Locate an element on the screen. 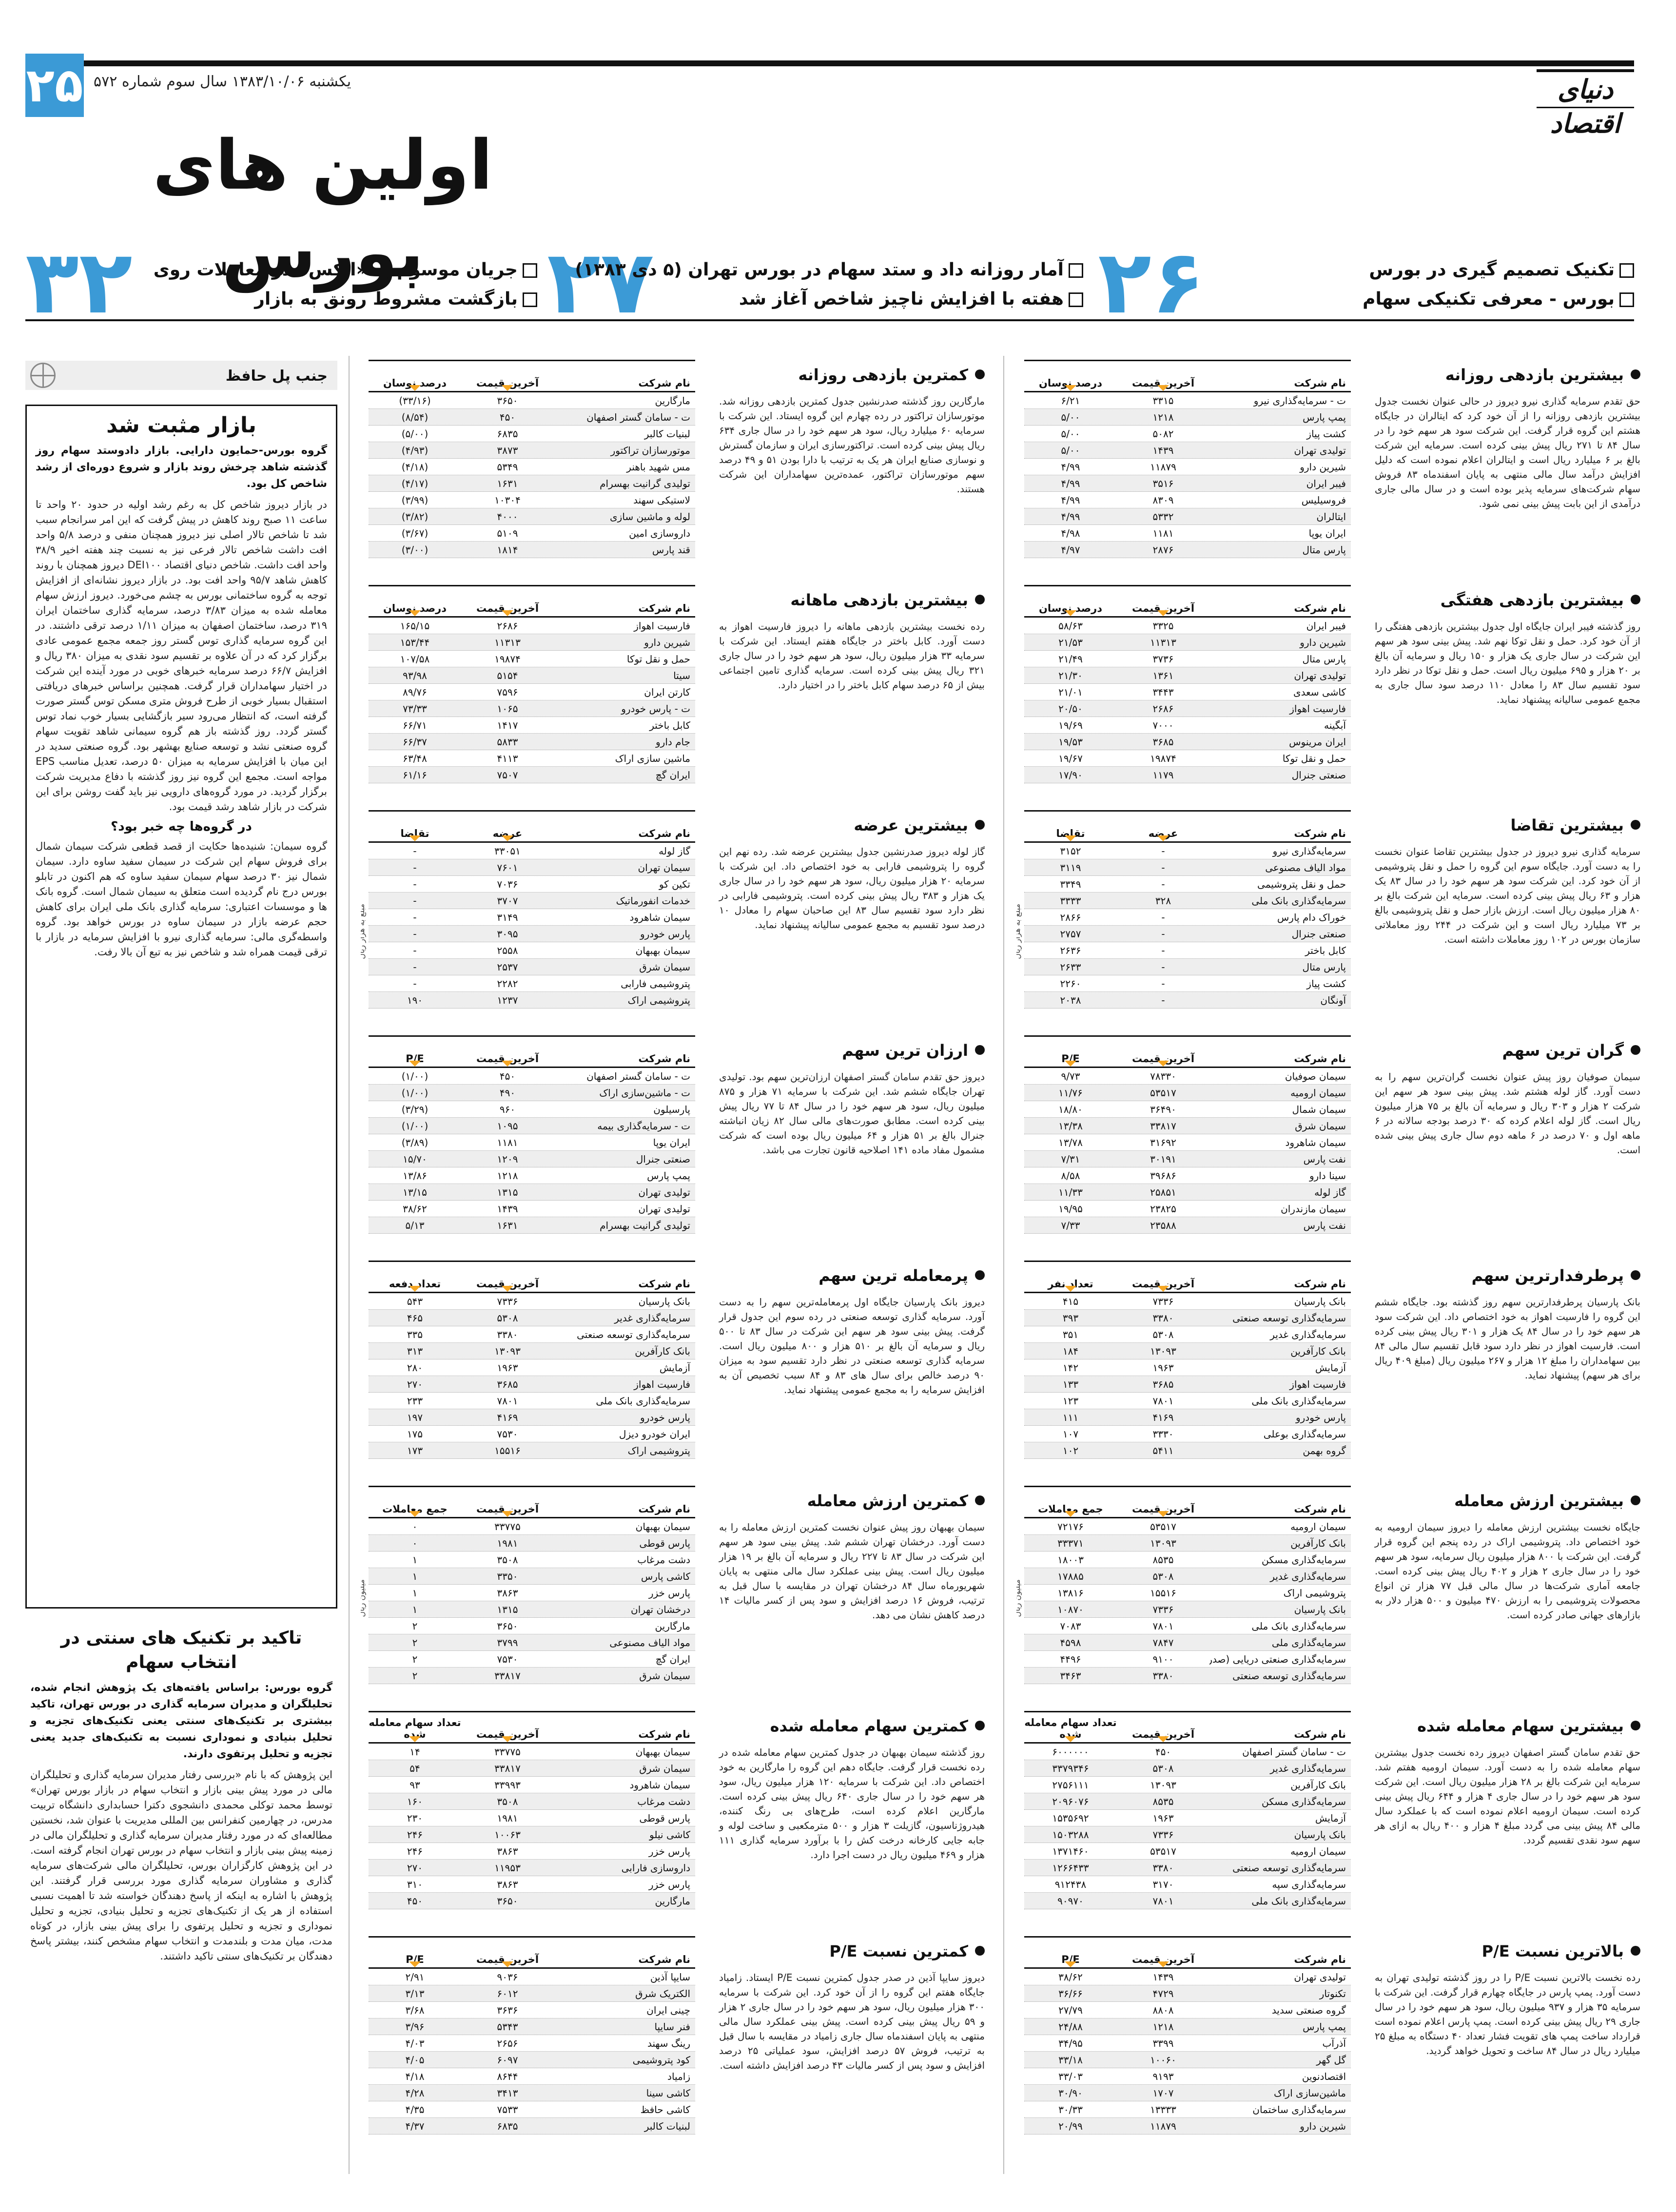 This screenshot has height=2212, width=1676. company-name: قند پارس is located at coordinates (671, 549).